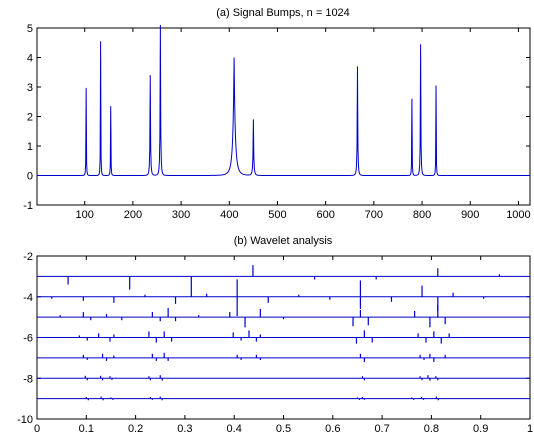 Image resolution: width=534 pixels, height=436 pixels. Describe the element at coordinates (30, 147) in the screenshot. I see `y-tick-label: 1` at that location.